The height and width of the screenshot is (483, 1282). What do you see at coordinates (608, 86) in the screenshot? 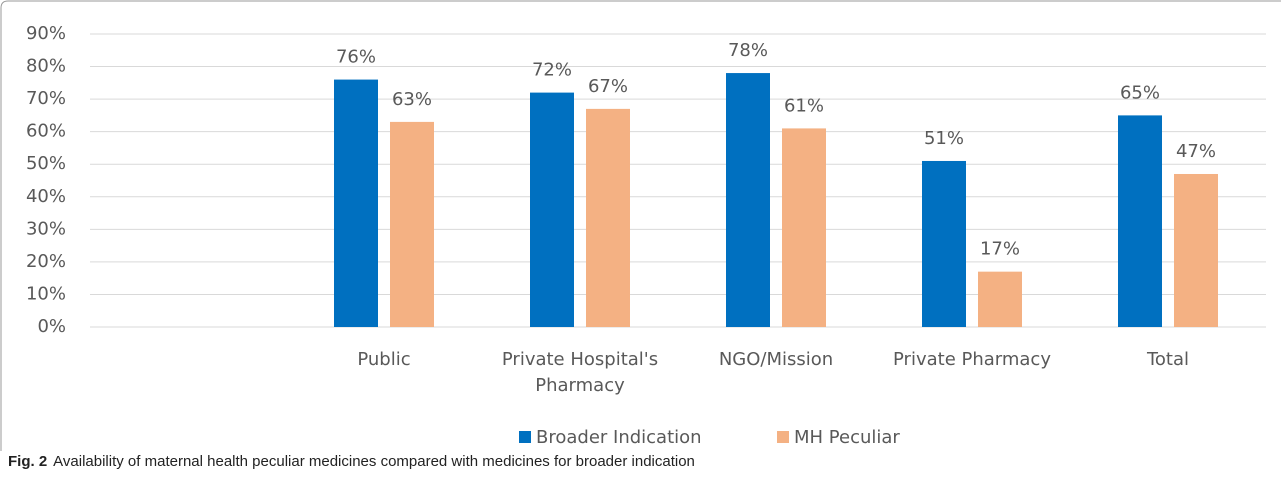
I see `data-label: 67%` at bounding box center [608, 86].